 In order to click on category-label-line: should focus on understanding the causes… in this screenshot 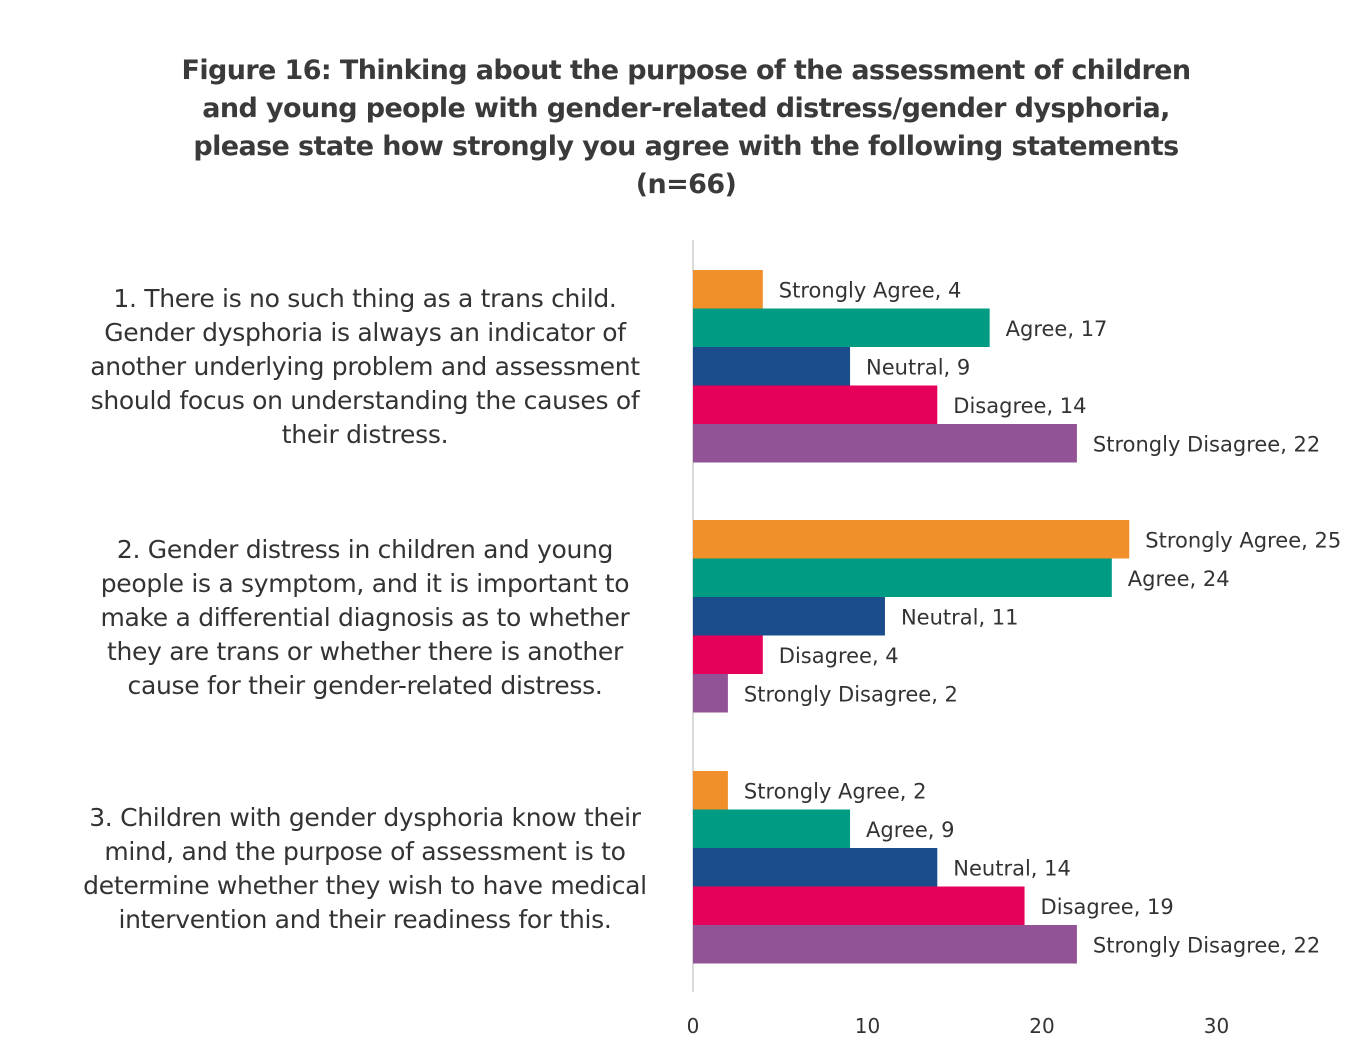, I will do `click(365, 400)`.